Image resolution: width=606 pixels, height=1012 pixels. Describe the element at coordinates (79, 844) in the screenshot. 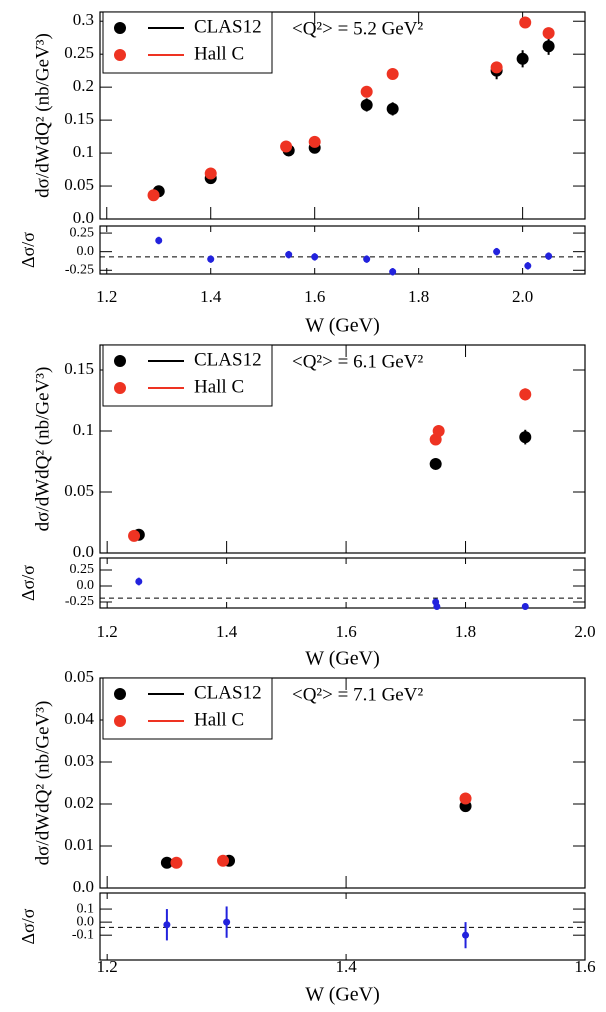

I see `y-tick-label: 0.01` at that location.